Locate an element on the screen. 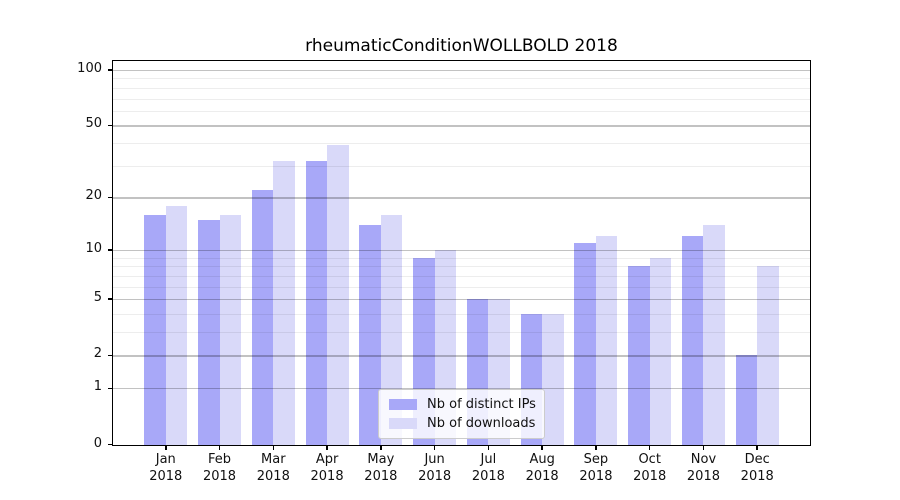  bar-nb-of-distinct-ips-feb is located at coordinates (209, 332).